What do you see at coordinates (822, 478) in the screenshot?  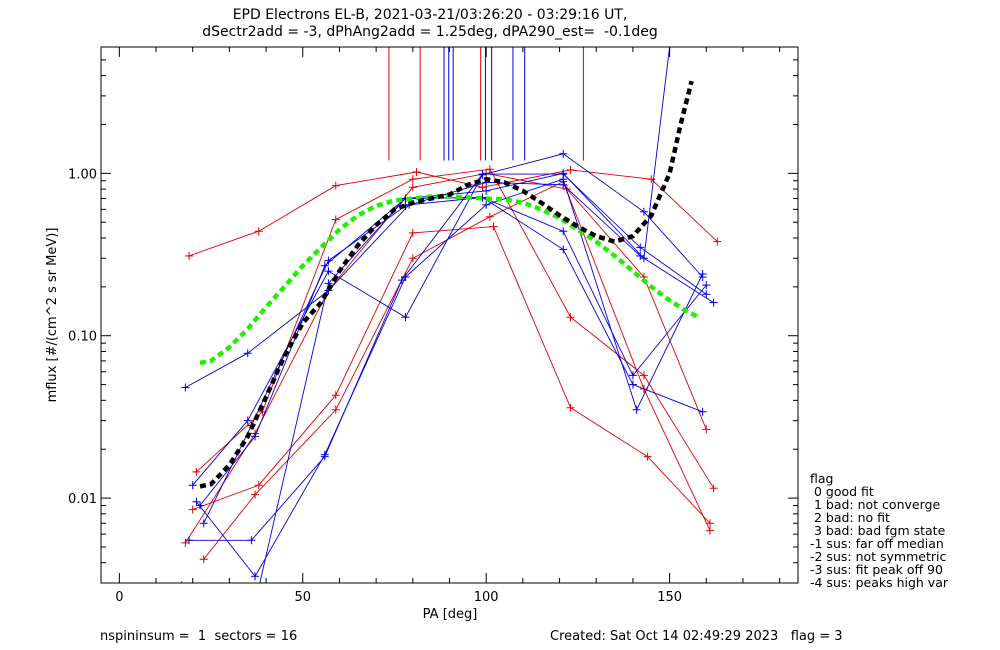 I see `legend-title: flag` at bounding box center [822, 478].